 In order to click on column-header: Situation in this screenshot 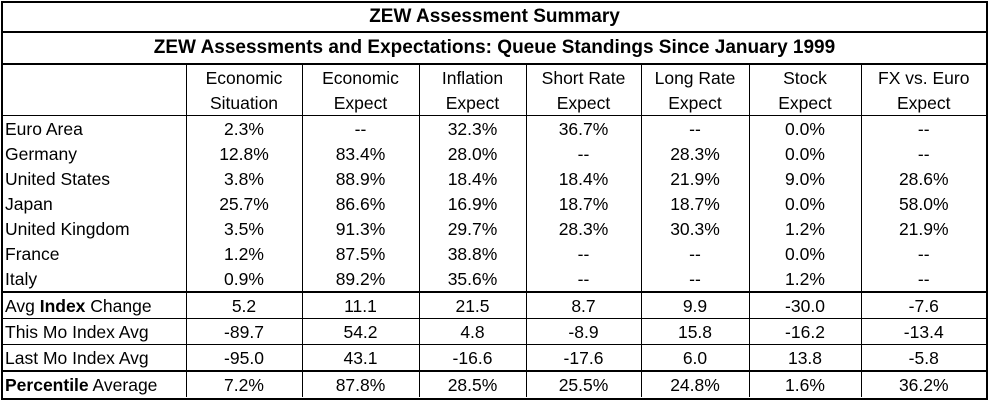, I will do `click(243, 103)`.